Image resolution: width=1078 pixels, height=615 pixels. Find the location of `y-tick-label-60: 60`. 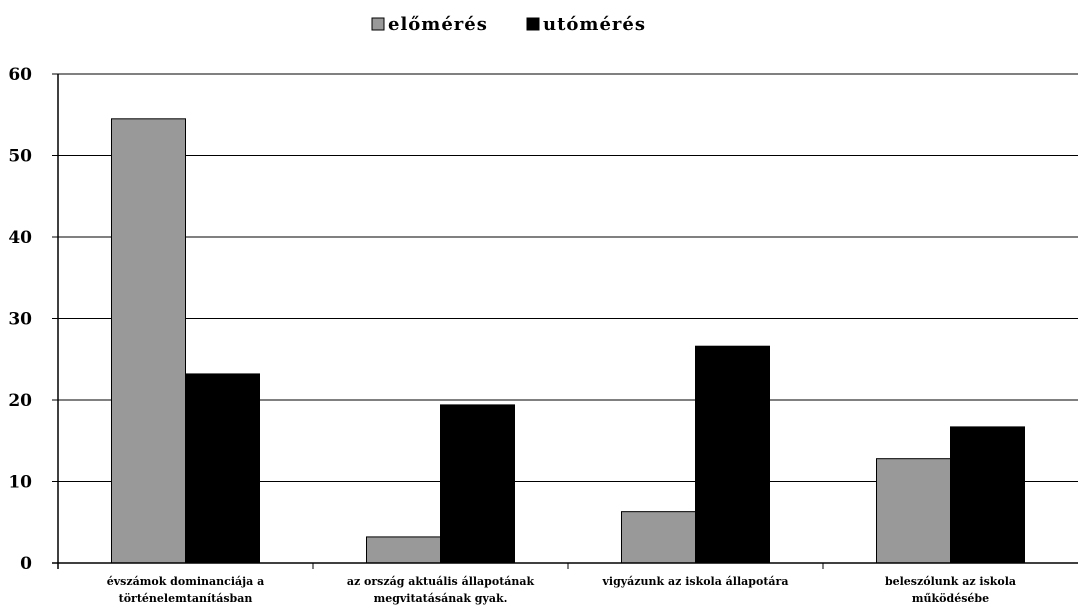

y-tick-label-60: 60 is located at coordinates (20, 75).